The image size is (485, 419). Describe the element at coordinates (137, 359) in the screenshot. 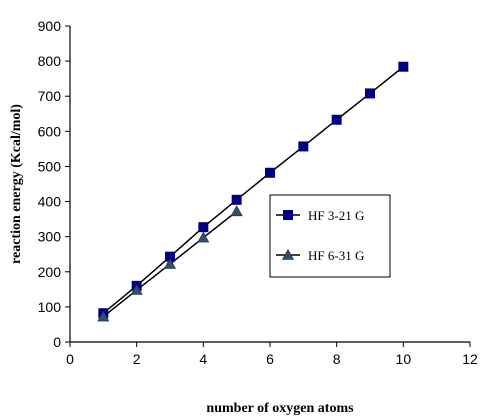

I see `x-tick-label: 2` at that location.